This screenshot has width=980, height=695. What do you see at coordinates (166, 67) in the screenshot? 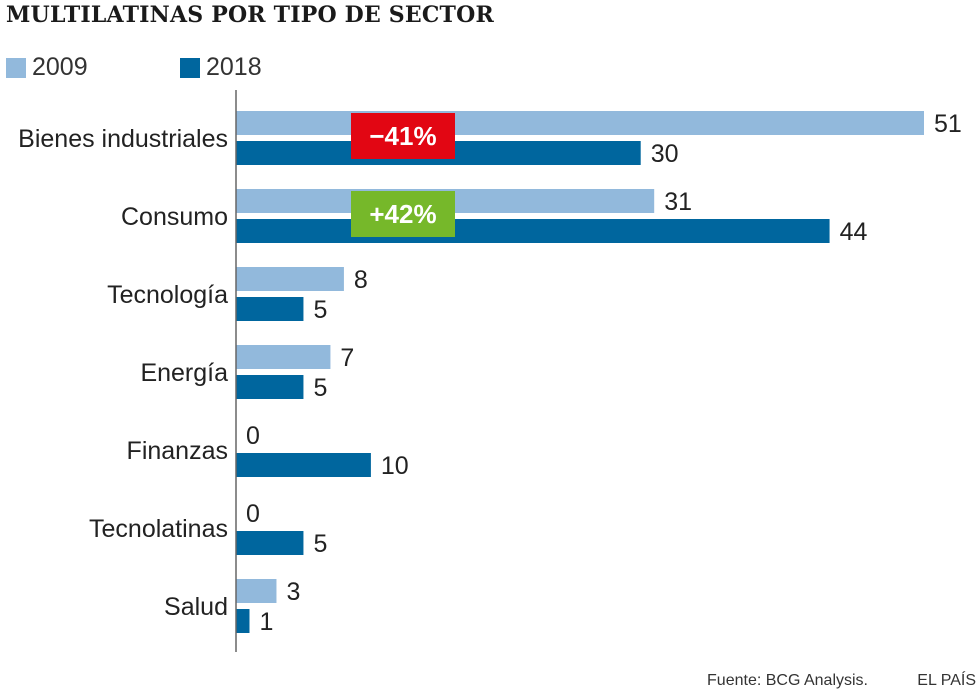
I see `legend: 2009 2018` at bounding box center [166, 67].